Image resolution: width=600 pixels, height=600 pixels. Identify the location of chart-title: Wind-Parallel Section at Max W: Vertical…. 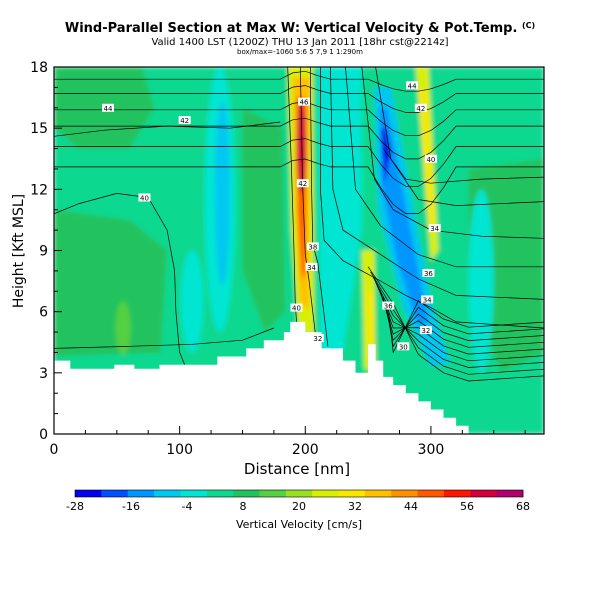
(300, 28).